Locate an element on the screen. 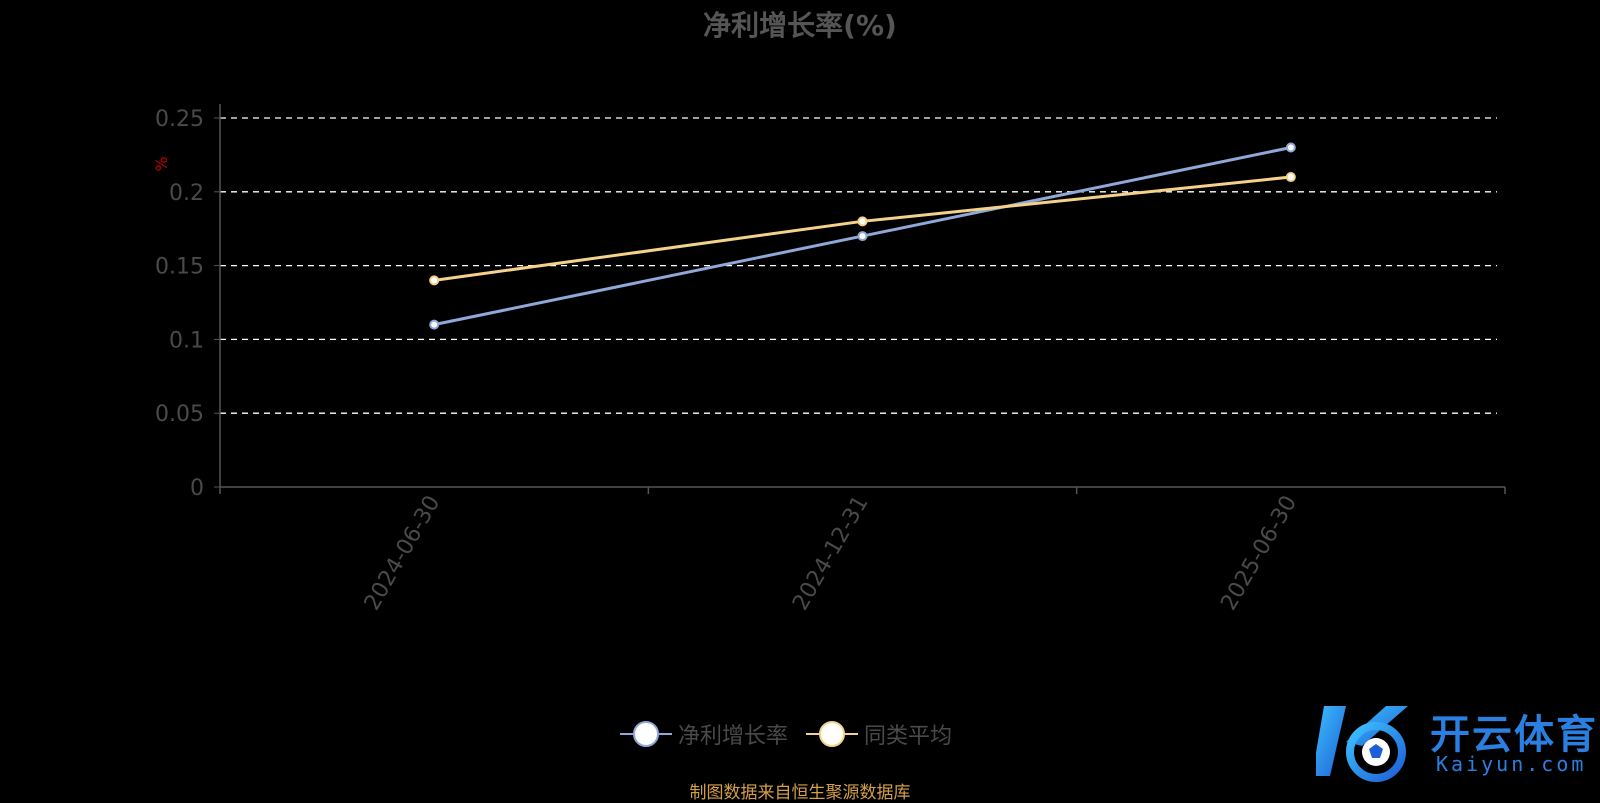 The height and width of the screenshot is (803, 1600). y-tick-label: 0 is located at coordinates (197, 488).